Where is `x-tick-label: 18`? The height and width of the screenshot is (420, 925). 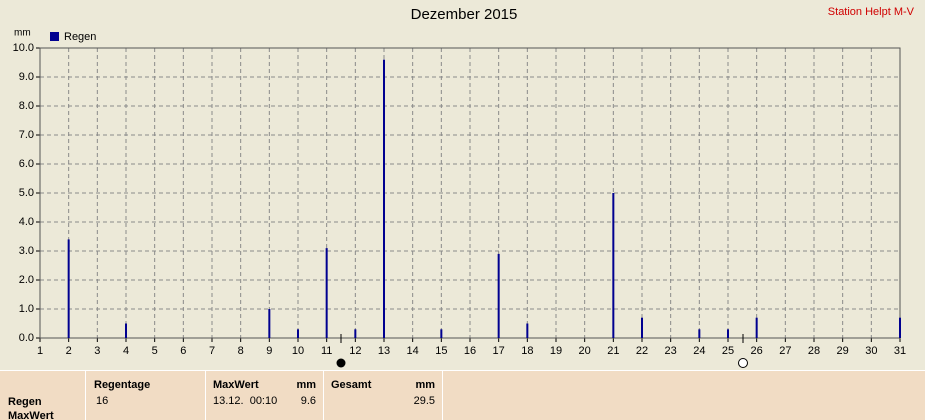 x-tick-label: 18 is located at coordinates (527, 351).